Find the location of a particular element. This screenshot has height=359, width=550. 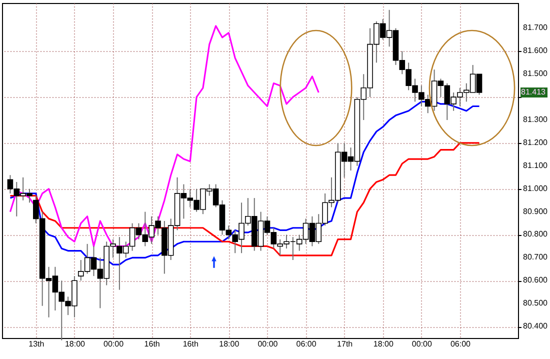

y-tick-label: 80.800 is located at coordinates (535, 234).